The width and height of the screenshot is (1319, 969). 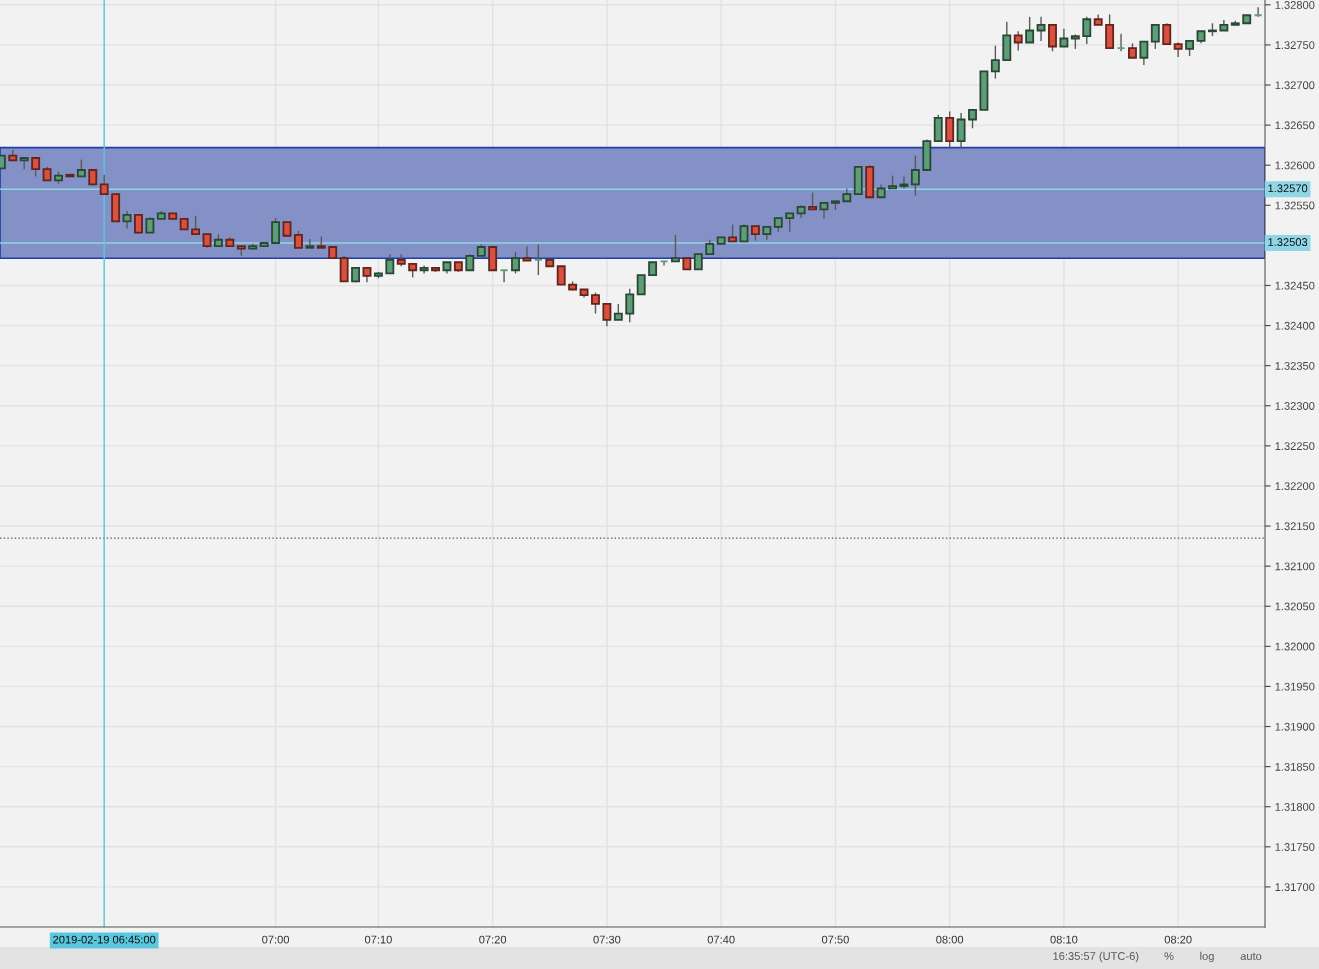 What do you see at coordinates (1295, 887) in the screenshot?
I see `y-tick-label: 1.31700` at bounding box center [1295, 887].